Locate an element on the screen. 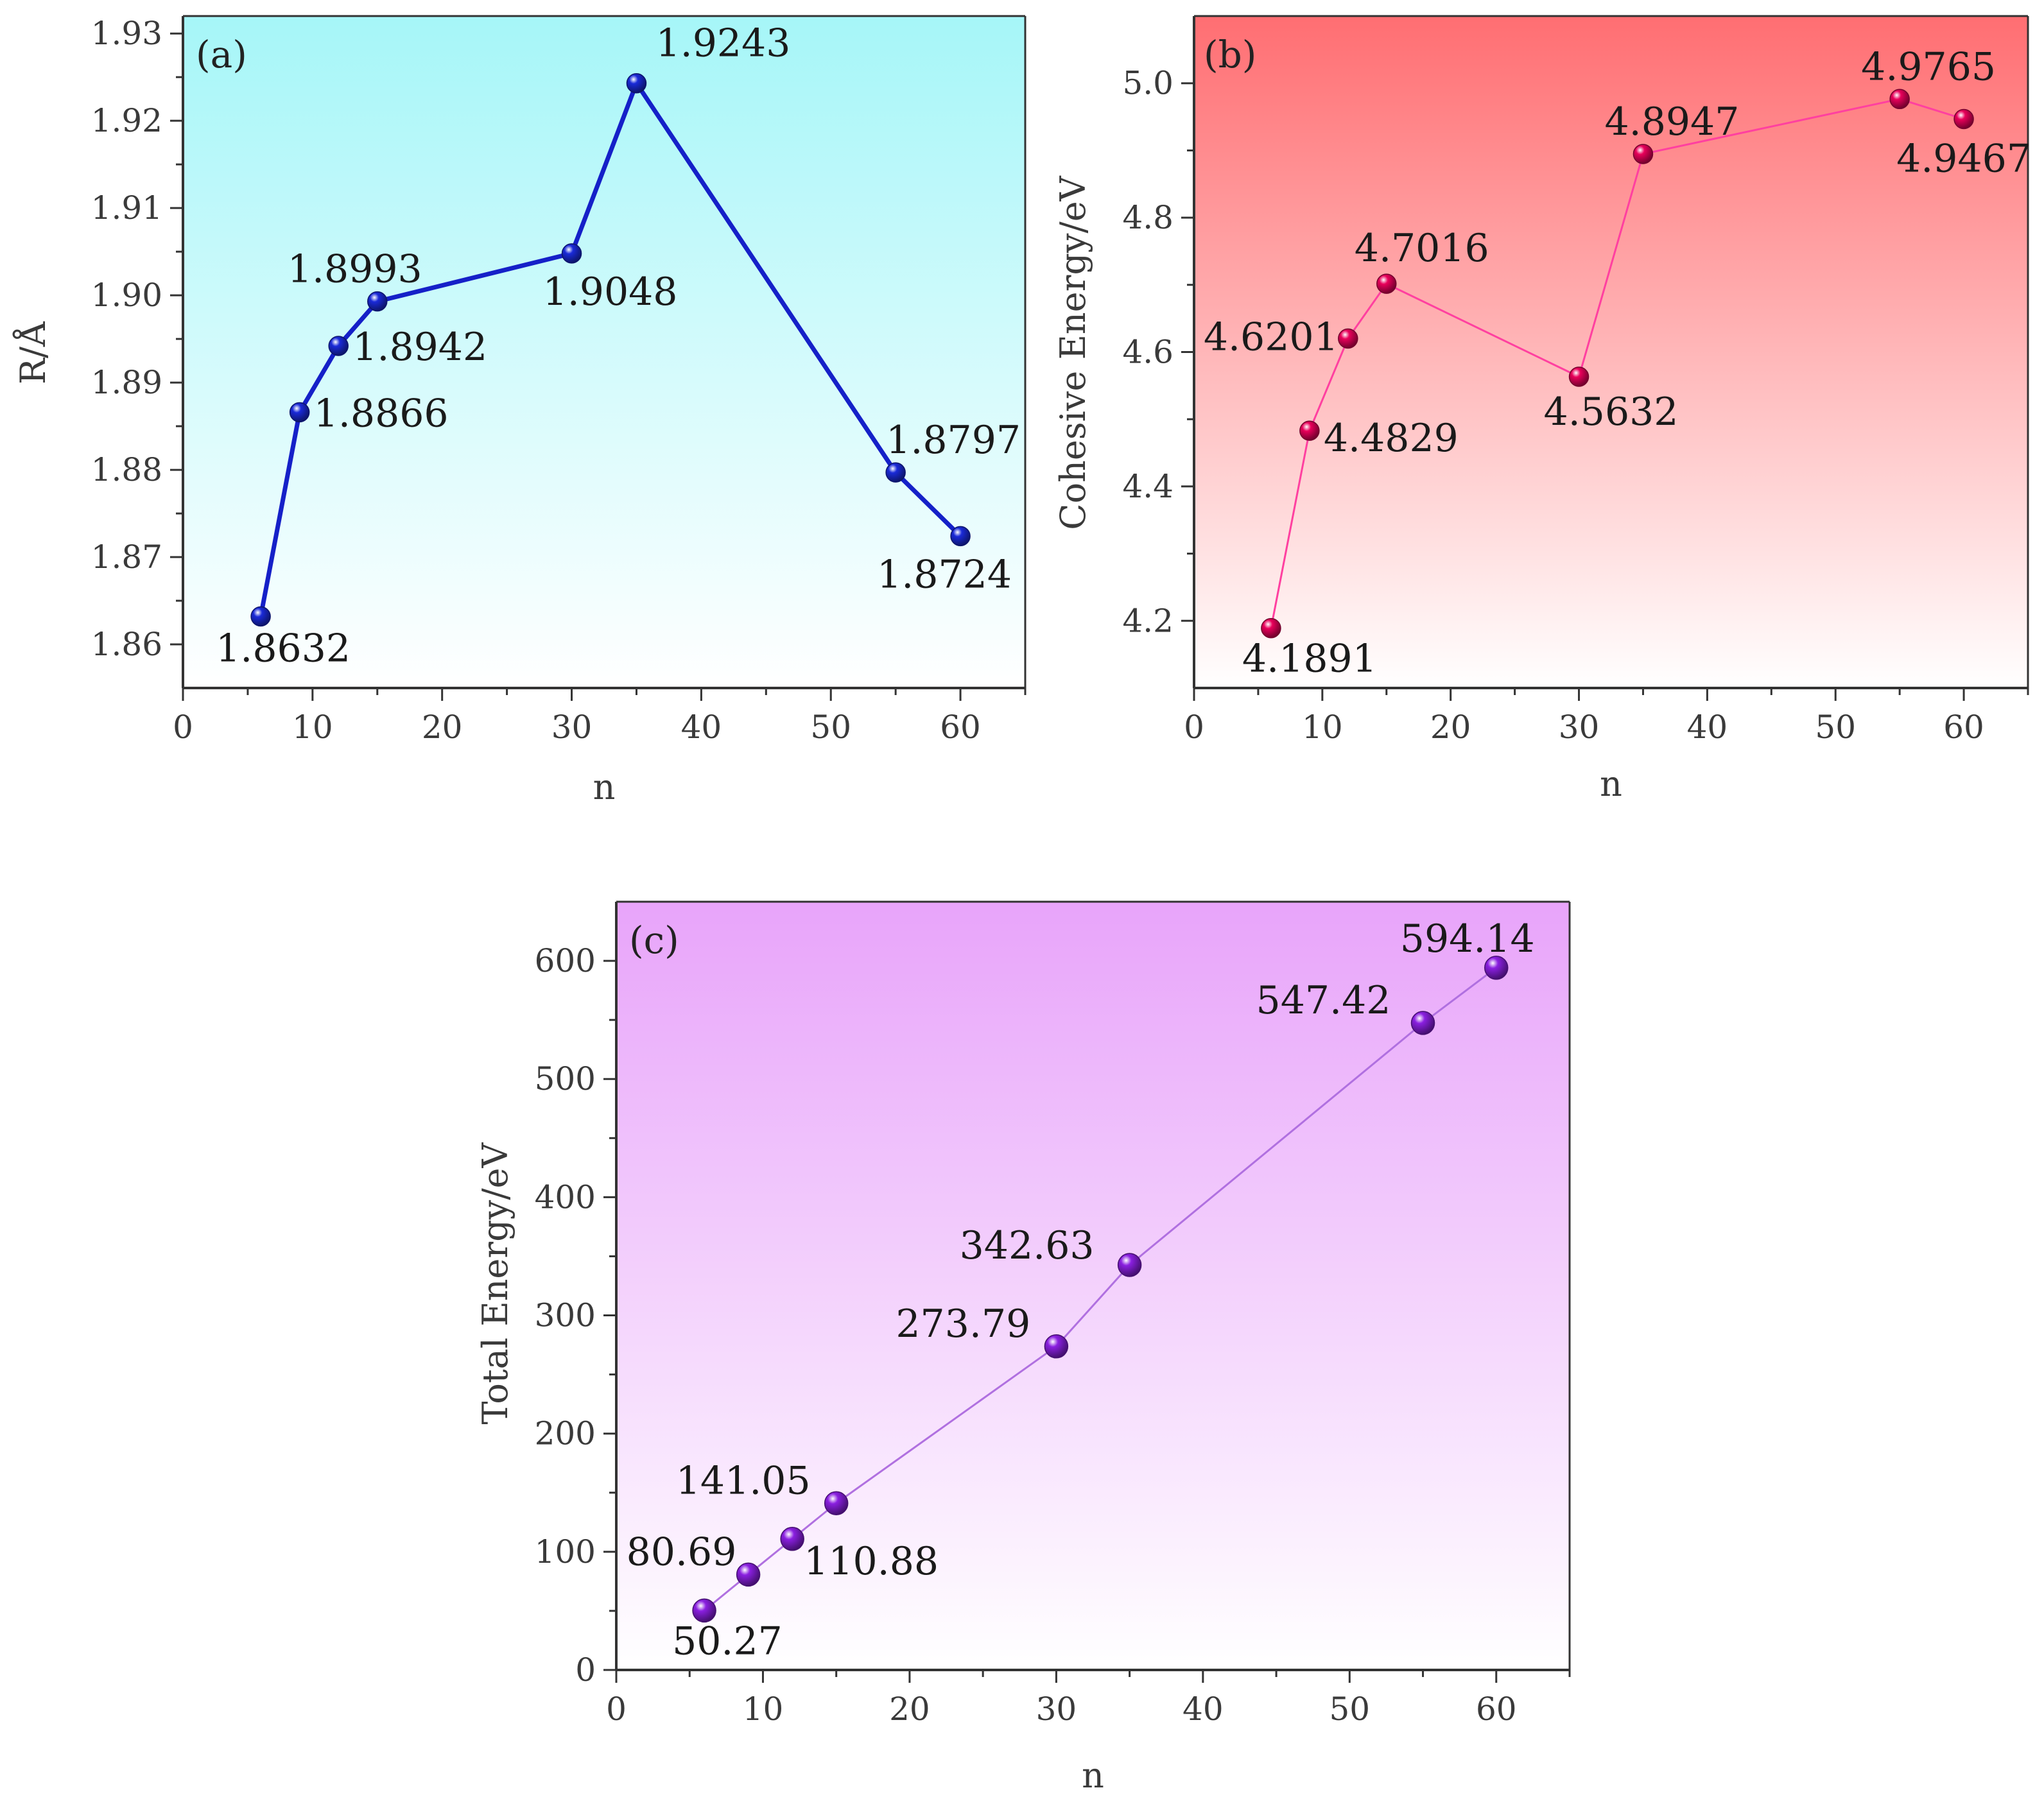  data-label: 4.8947 is located at coordinates (1672, 121).